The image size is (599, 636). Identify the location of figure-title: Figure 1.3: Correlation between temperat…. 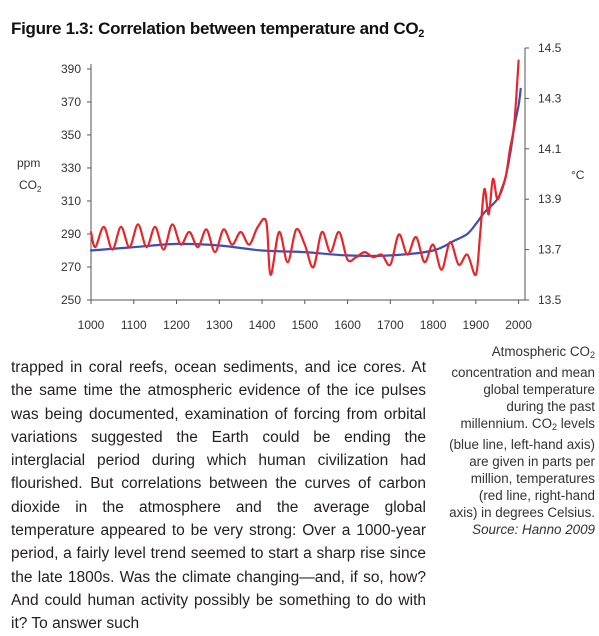
(217, 29).